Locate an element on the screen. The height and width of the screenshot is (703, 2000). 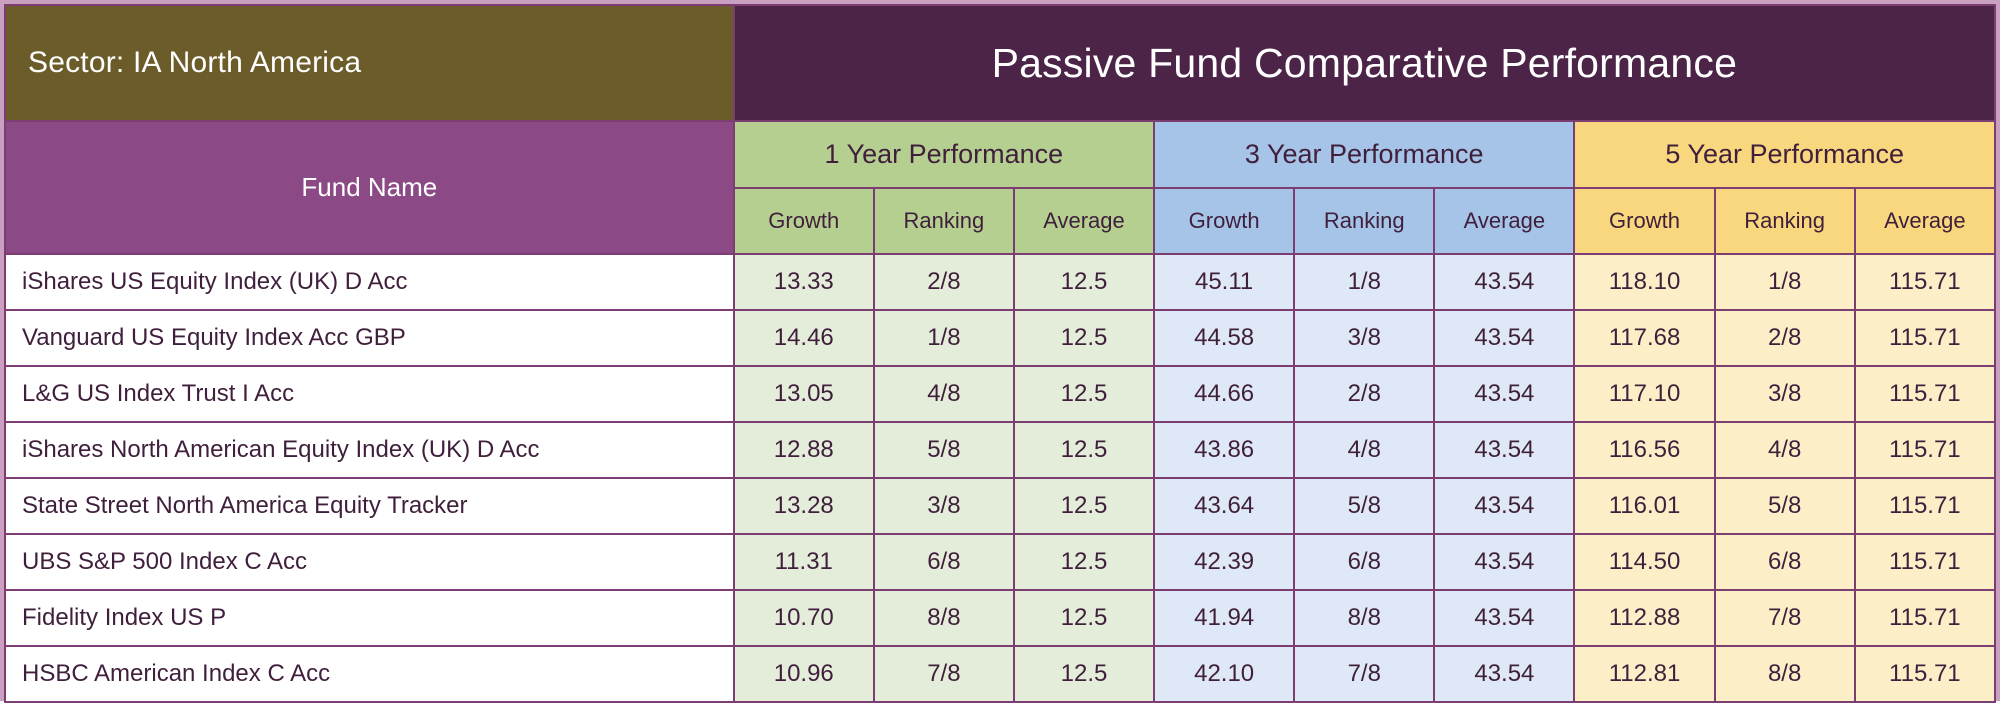
cell-3y-ranking: 1/8 is located at coordinates (1364, 282).